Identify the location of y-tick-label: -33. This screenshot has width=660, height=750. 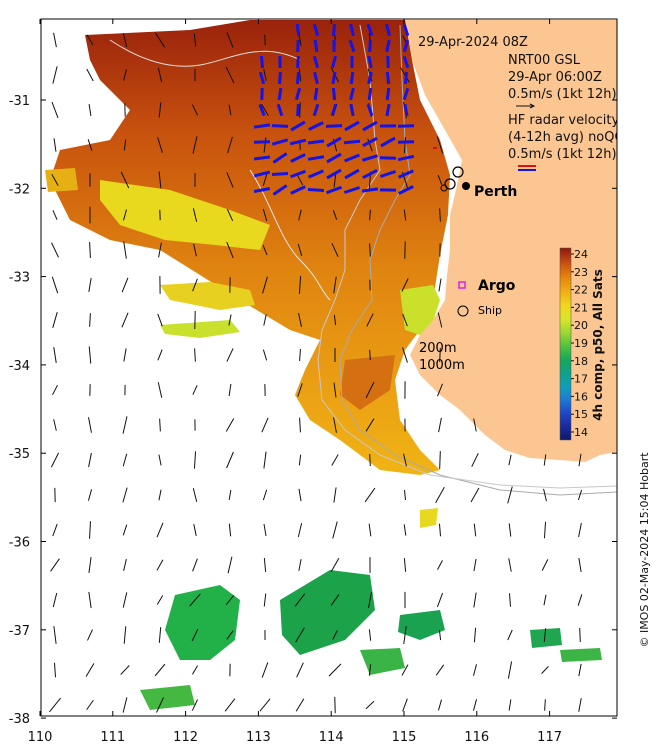
(19, 278).